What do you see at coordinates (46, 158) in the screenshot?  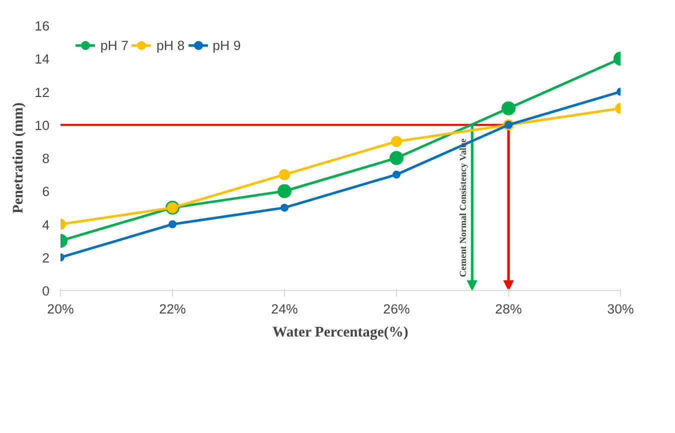 I see `y-tick-label: 8` at bounding box center [46, 158].